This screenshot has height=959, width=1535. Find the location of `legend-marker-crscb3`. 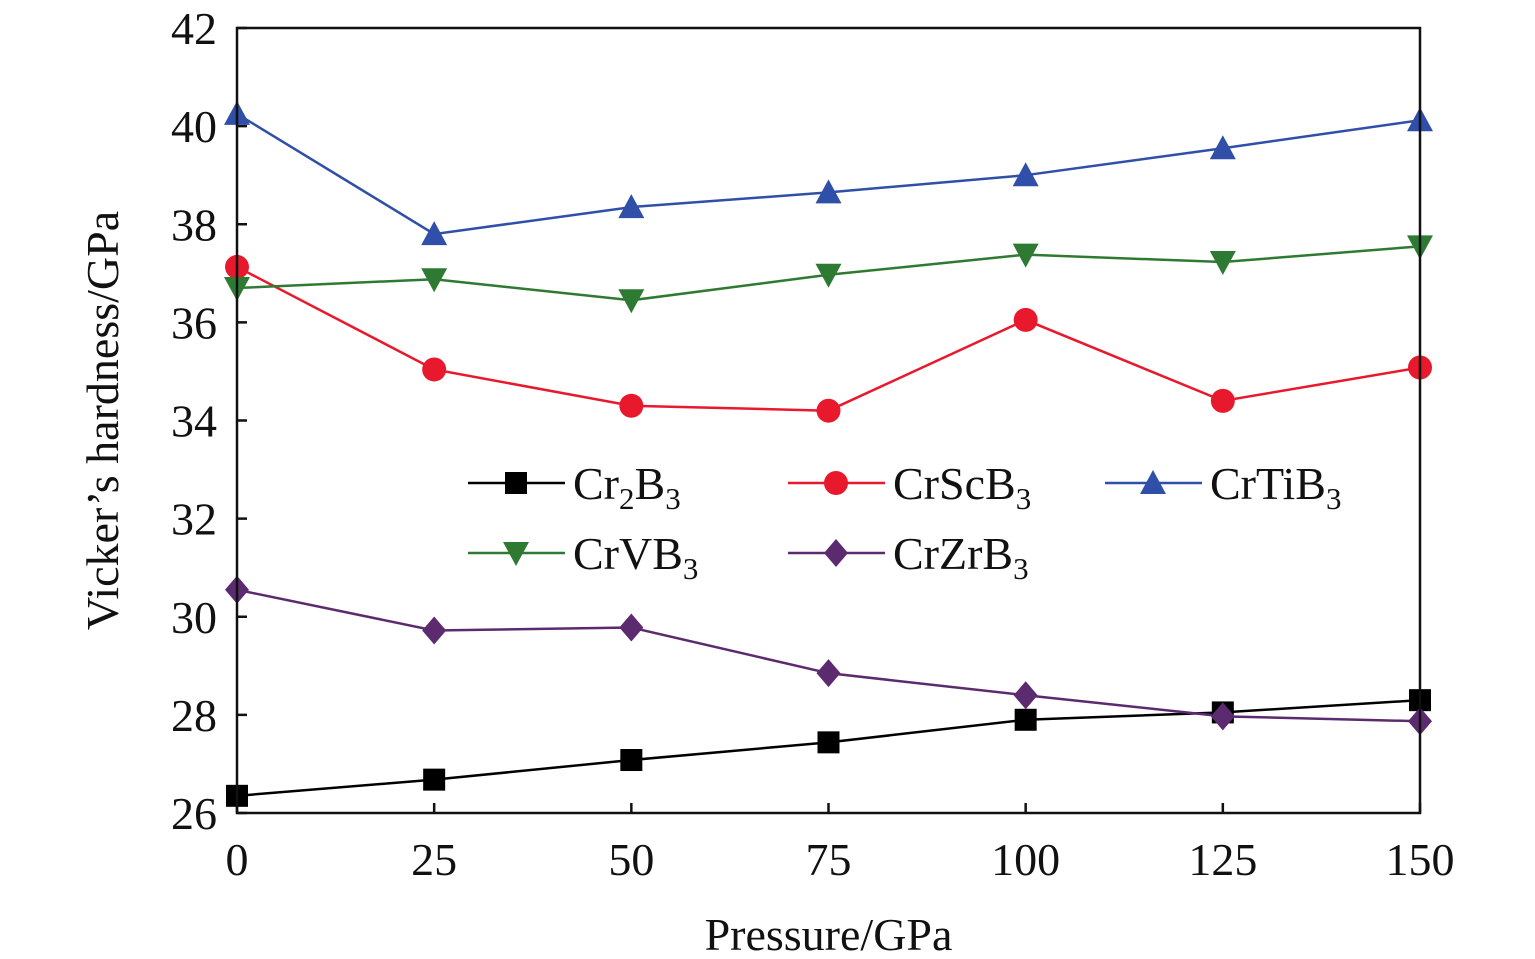

legend-marker-crscb3 is located at coordinates (836, 483).